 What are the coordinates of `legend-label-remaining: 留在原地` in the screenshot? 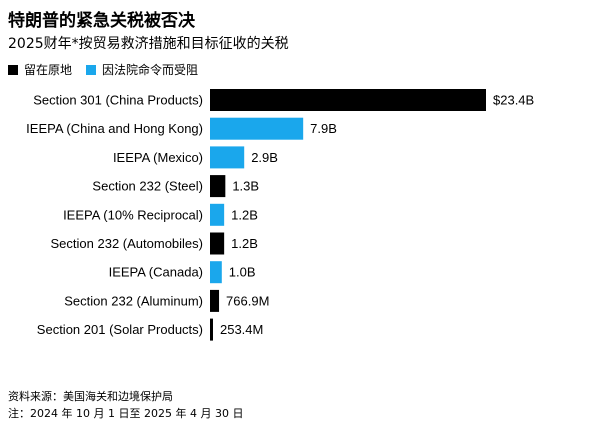 It's located at (48, 70).